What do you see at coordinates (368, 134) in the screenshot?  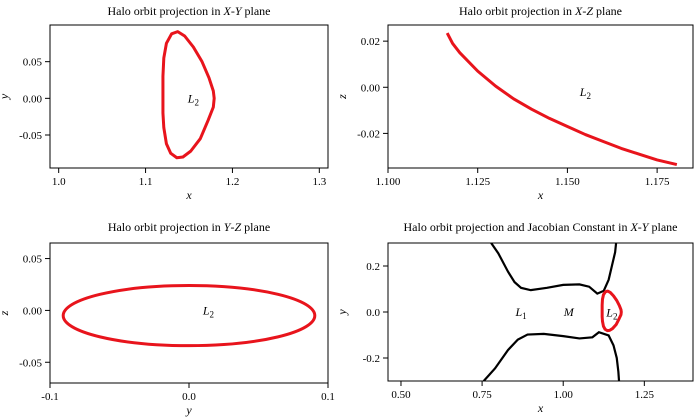 I see `y-tick-label: -0.02` at bounding box center [368, 134].